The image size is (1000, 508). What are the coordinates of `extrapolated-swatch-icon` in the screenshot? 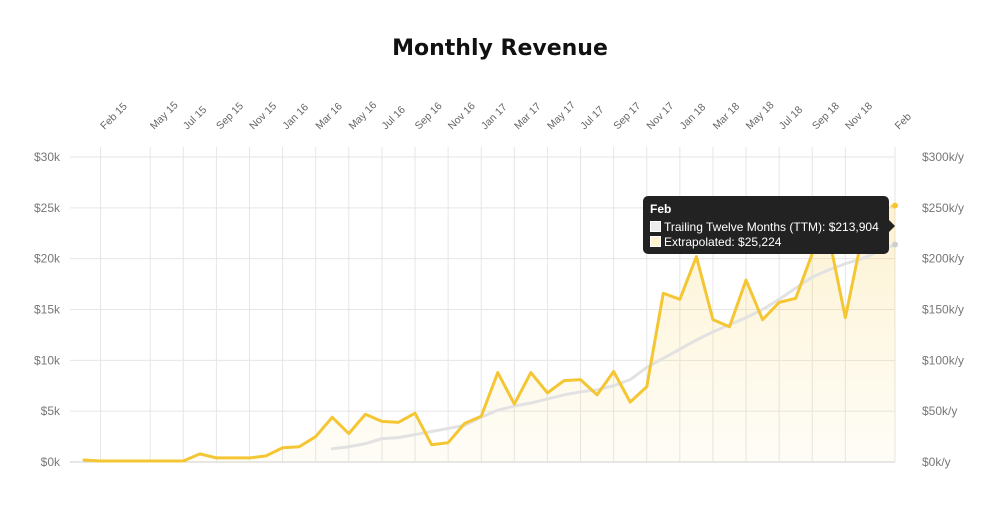 It's located at (655, 241).